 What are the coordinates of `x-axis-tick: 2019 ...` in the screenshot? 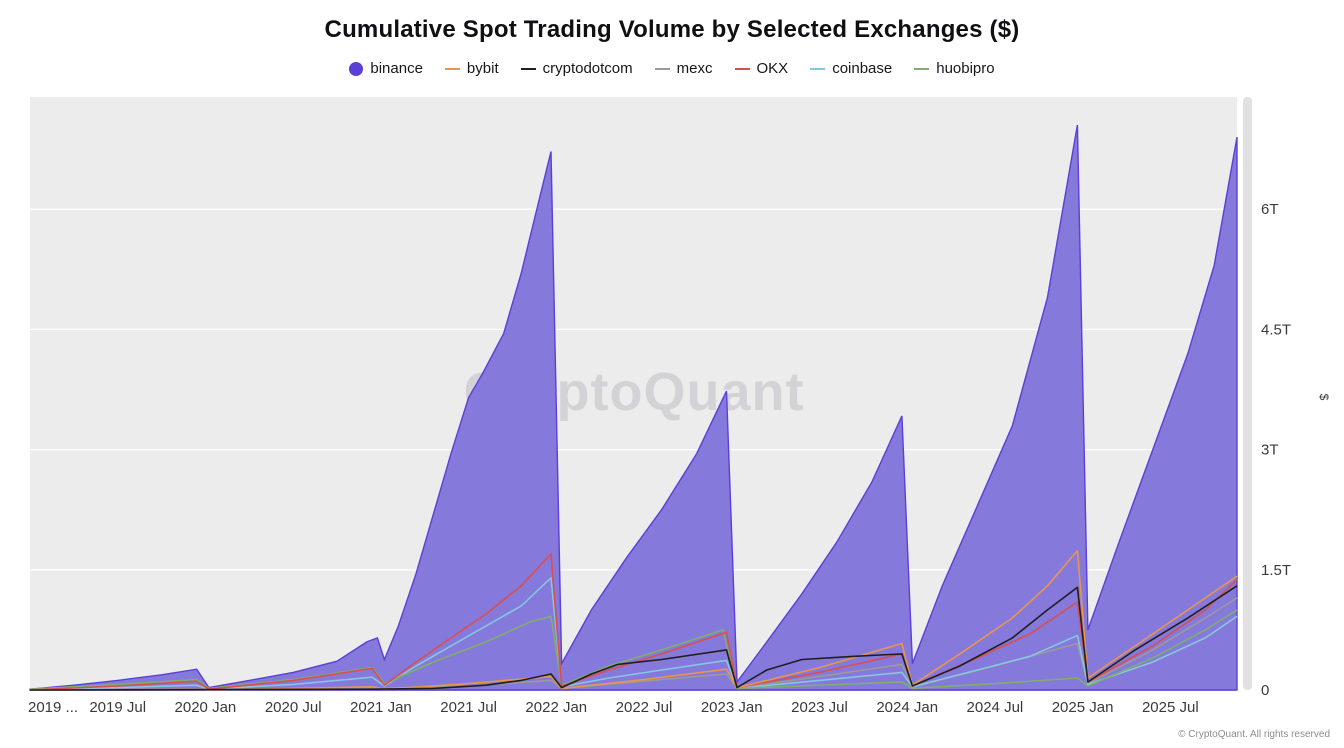 It's located at (53, 707).